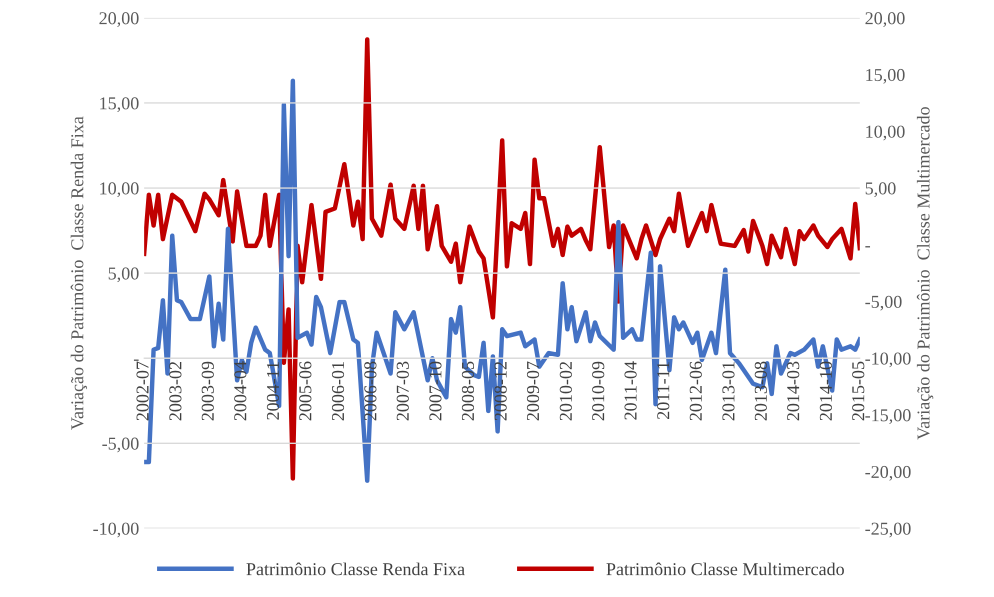 This screenshot has width=994, height=597. Describe the element at coordinates (630, 390) in the screenshot. I see `x-tick-label: 2011-04` at that location.